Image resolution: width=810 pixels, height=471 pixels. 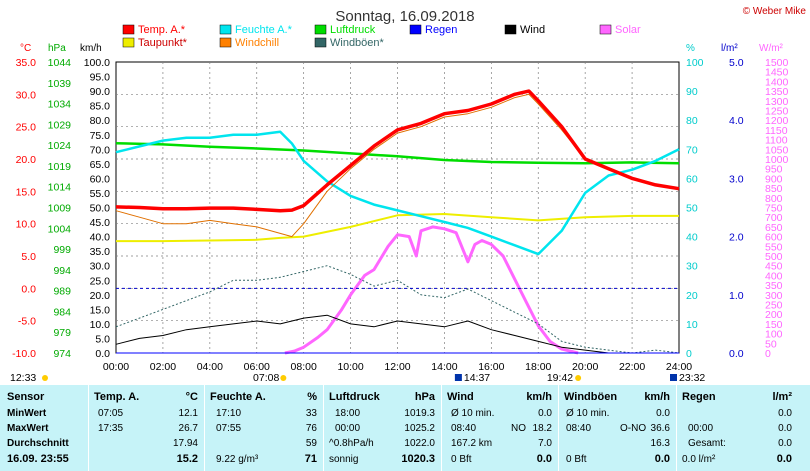 What do you see at coordinates (736, 296) in the screenshot?
I see `rain-tick-label: 1.0` at bounding box center [736, 296].